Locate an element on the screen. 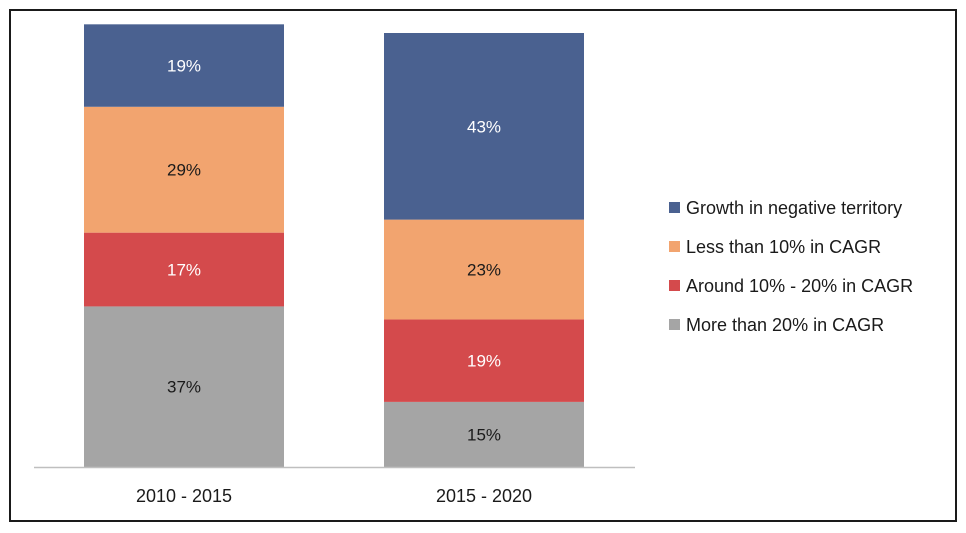  legend-label: Around 10% - 20% in CAGR is located at coordinates (799, 286).